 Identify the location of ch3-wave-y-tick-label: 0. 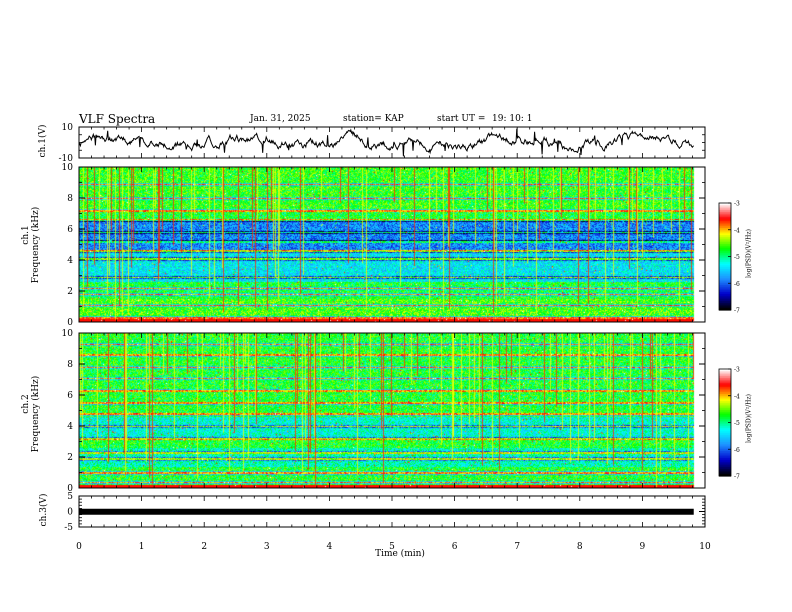
(70, 513).